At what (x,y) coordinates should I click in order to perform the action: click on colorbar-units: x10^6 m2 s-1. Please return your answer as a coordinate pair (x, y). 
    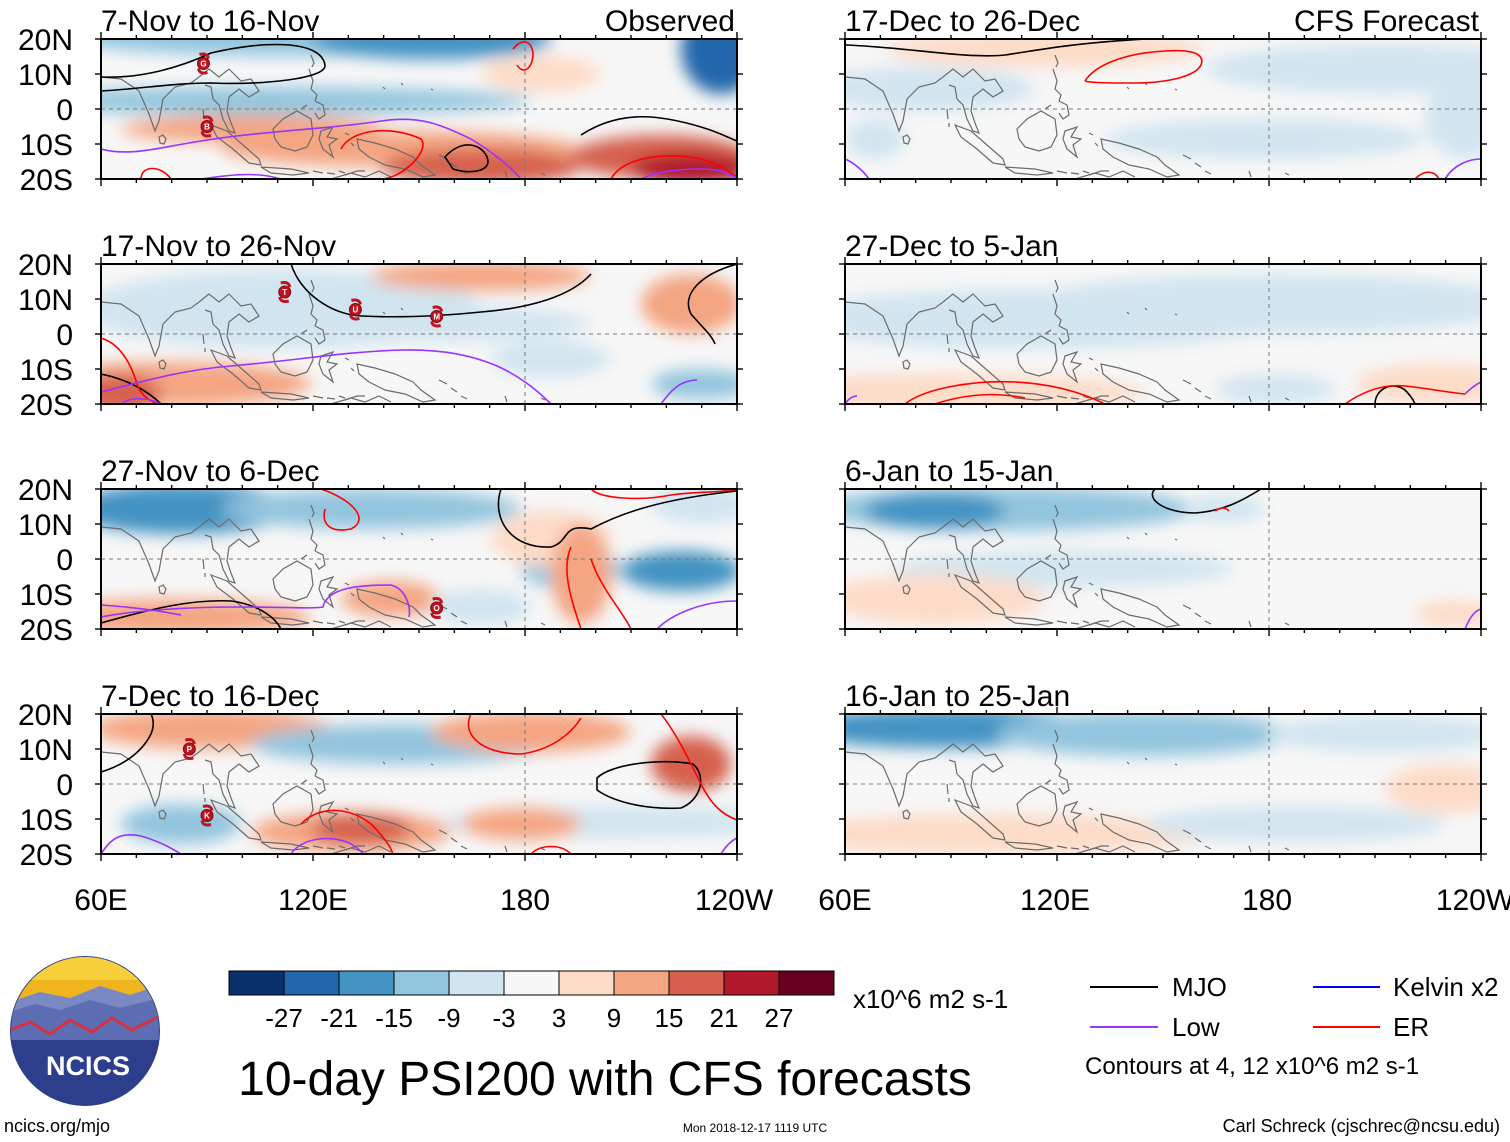
    Looking at the image, I should click on (930, 999).